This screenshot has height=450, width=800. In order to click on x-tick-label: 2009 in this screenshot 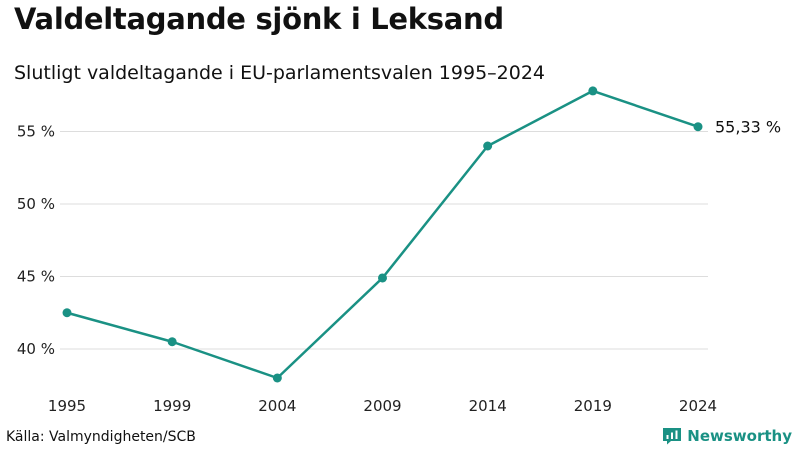, I will do `click(382, 406)`.